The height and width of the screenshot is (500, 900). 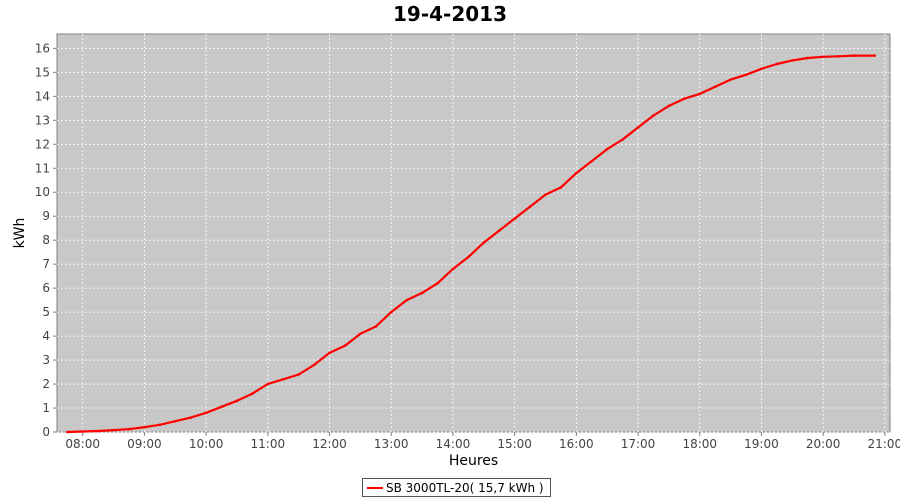 What do you see at coordinates (46, 360) in the screenshot?
I see `y-tick-label: 3` at bounding box center [46, 360].